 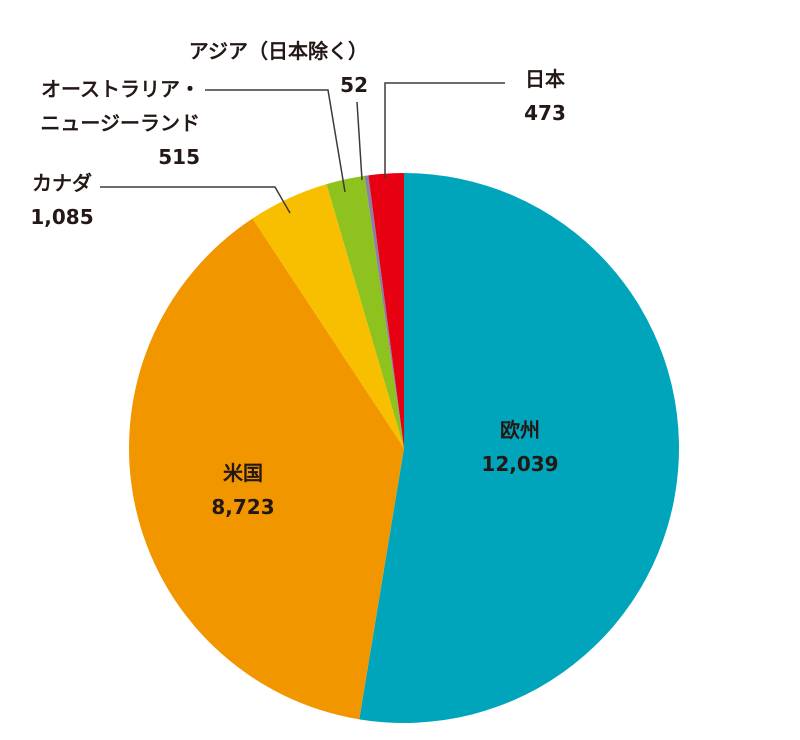 I want to click on slice-label: 欧州 12,039, so click(x=519, y=447).